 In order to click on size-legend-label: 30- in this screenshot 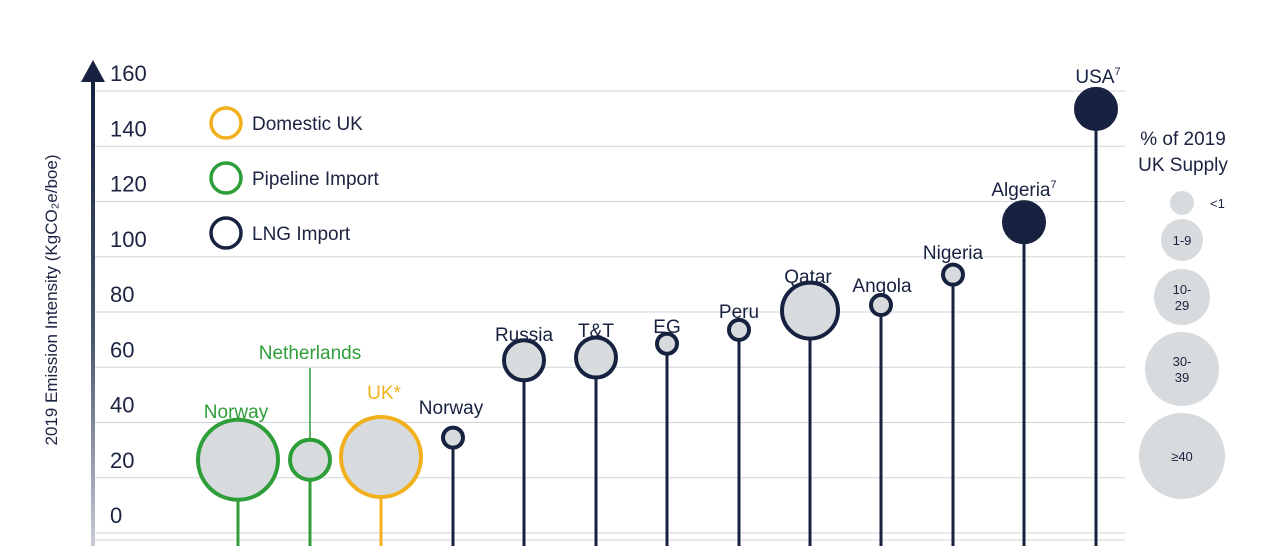, I will do `click(1182, 361)`.